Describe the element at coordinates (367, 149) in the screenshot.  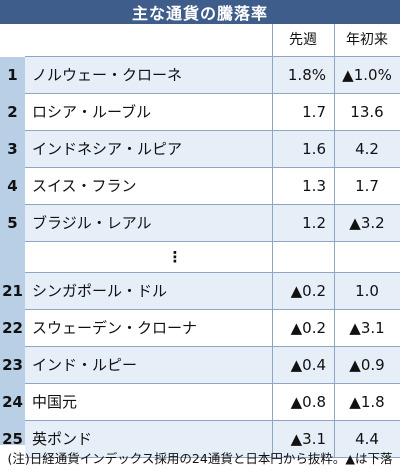
I see `ytd-change-cell: 4.2` at that location.